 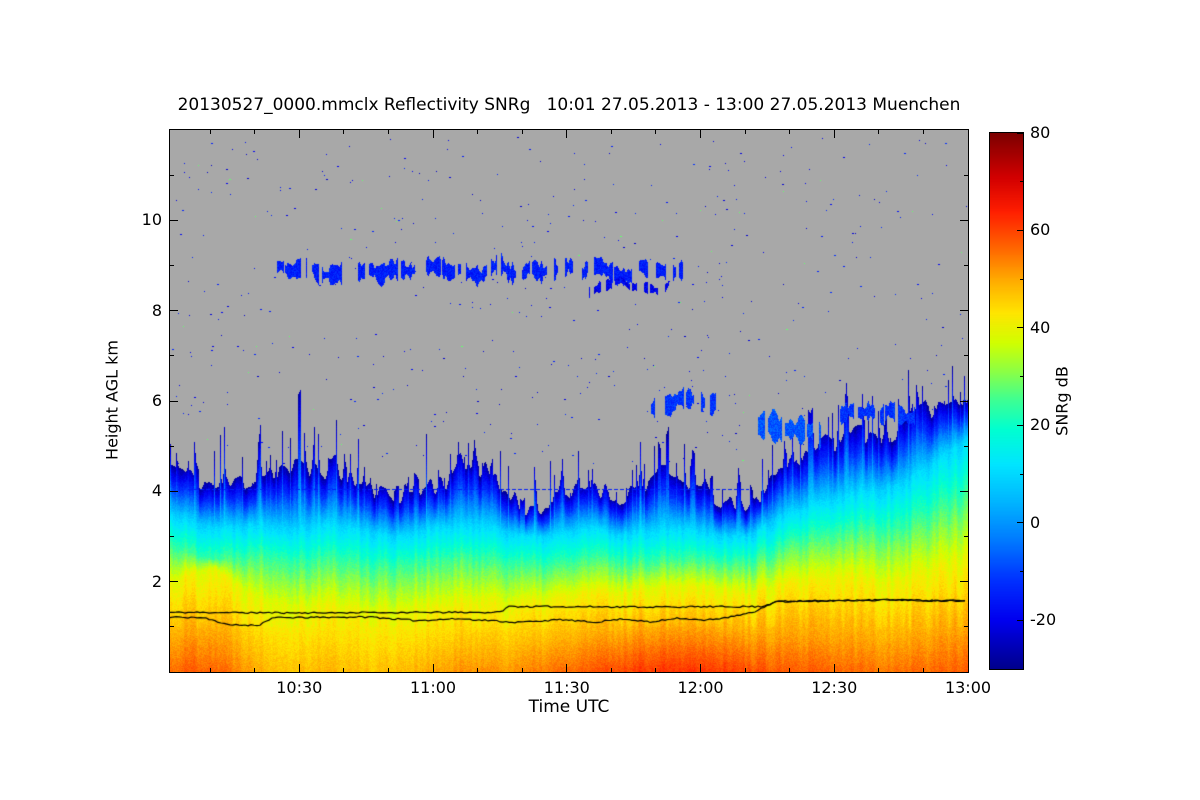 I want to click on colorbar-gradient, so click(x=1006, y=401).